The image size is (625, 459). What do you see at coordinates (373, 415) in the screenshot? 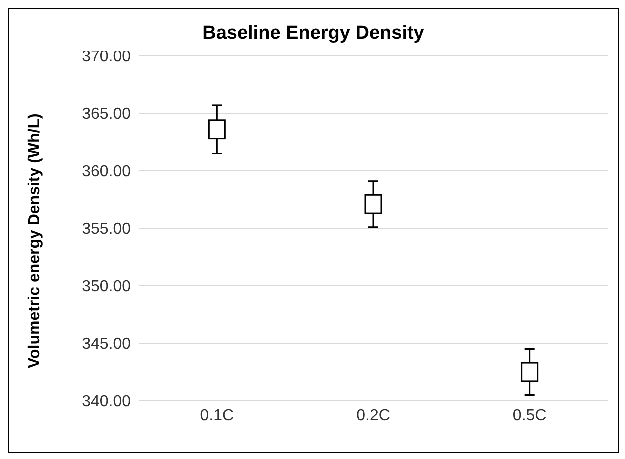
I see `x-tick-label: 0.2C` at bounding box center [373, 415].